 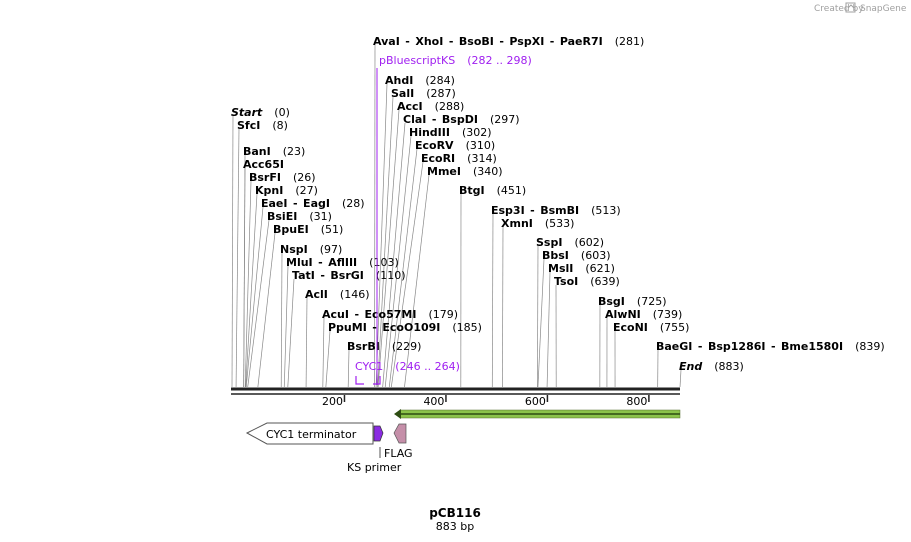 I want to click on flag-feature, so click(x=400, y=433).